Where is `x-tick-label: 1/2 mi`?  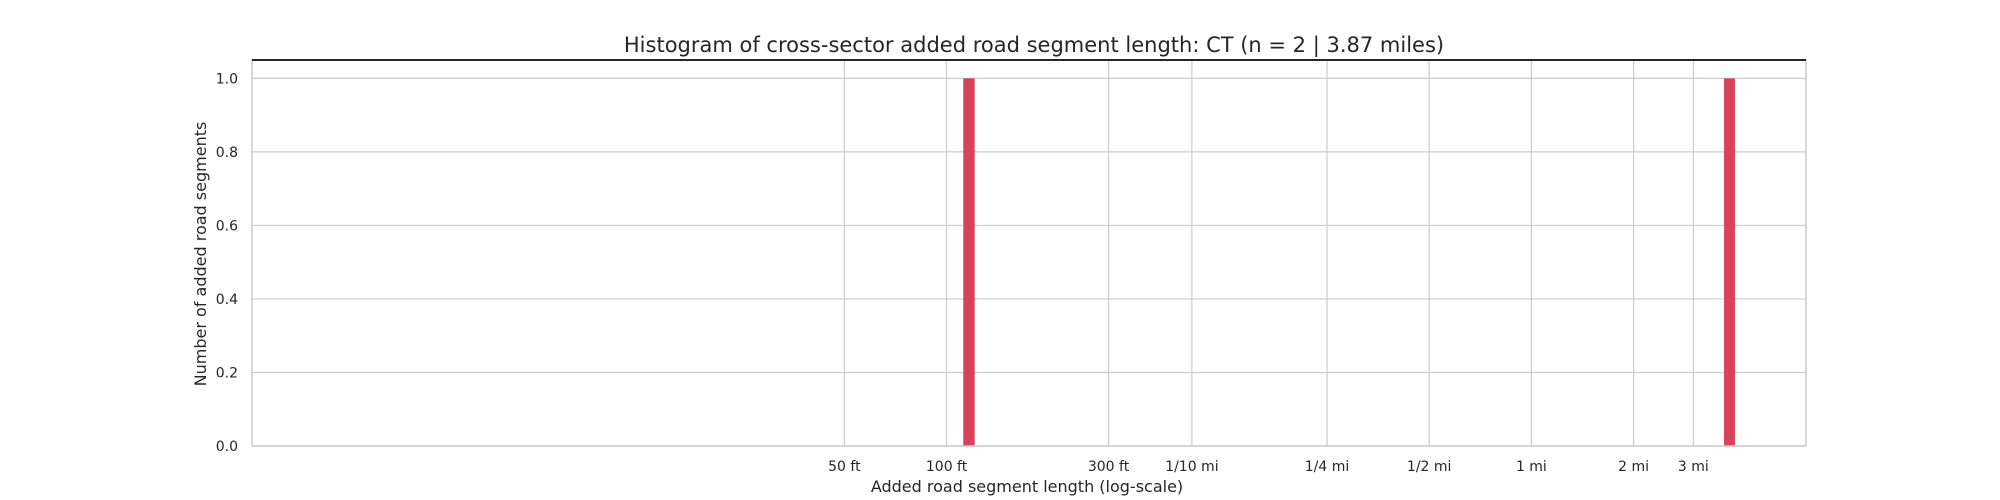 x-tick-label: 1/2 mi is located at coordinates (1429, 467).